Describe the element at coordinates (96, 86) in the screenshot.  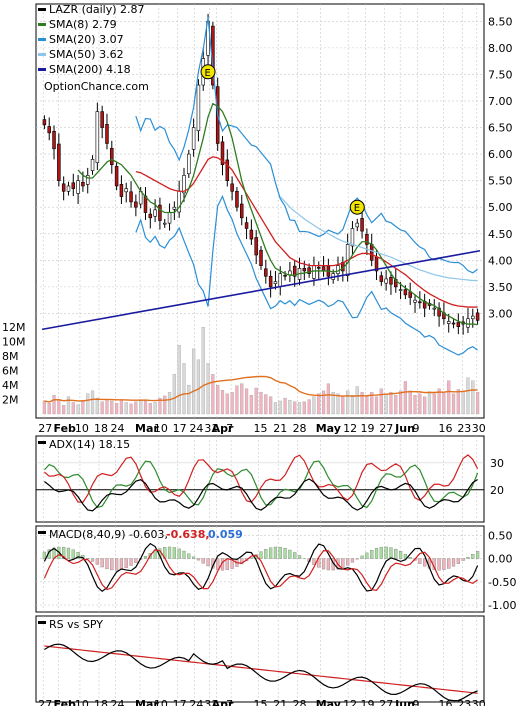
I see `watermark: OptionChance.com` at that location.